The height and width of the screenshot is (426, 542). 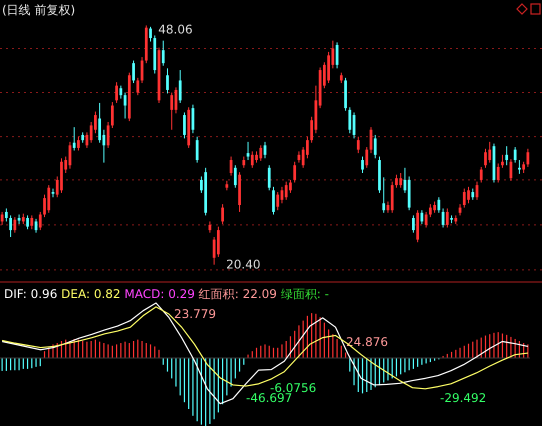 What do you see at coordinates (161, 294) in the screenshot?
I see `text: MACD: 0.29` at bounding box center [161, 294].